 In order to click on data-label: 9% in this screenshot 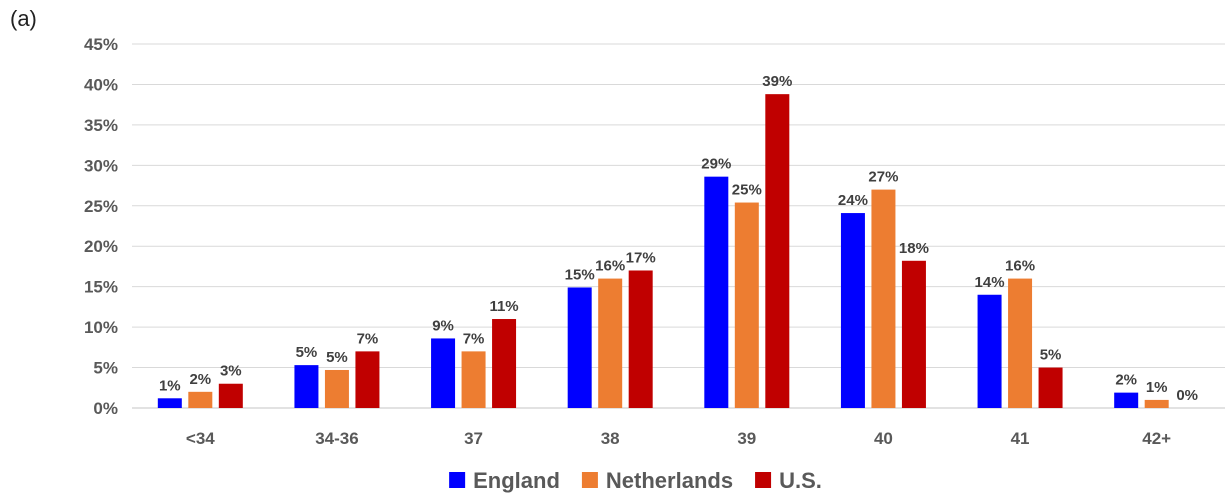, I will do `click(443, 325)`.